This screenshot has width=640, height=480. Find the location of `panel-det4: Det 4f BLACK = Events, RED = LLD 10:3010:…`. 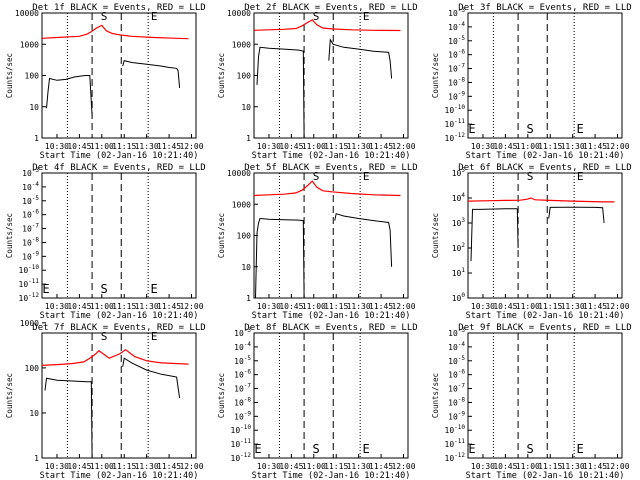

panel-det4: Det 4f BLACK = Events, RED = LLD 10:3010:… is located at coordinates (105, 242).